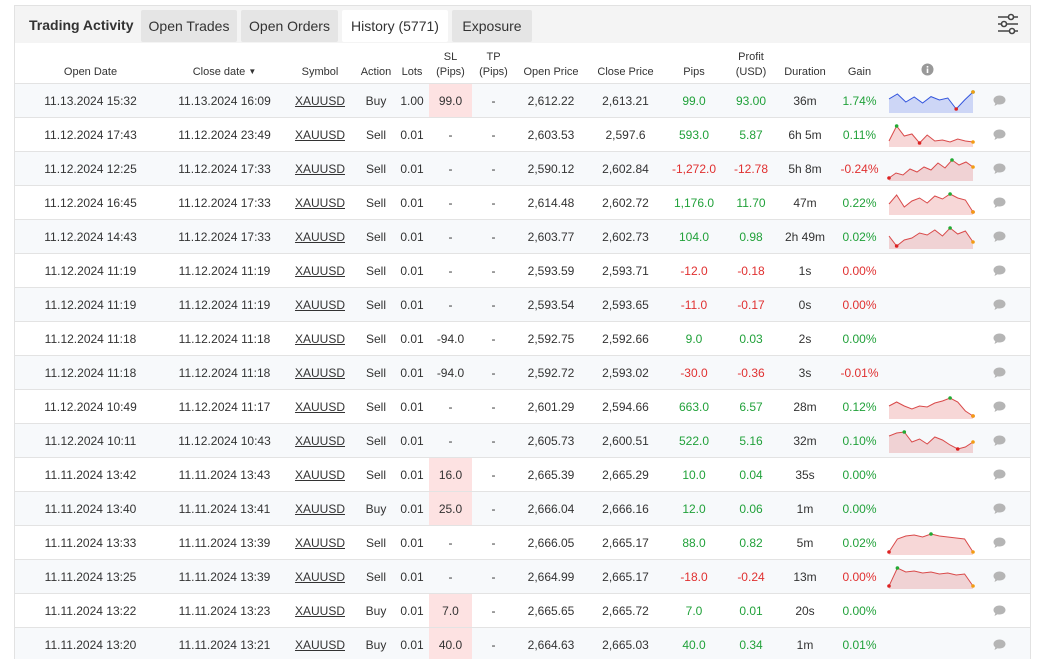 This screenshot has height=659, width=1046. I want to click on col-open-date: Open Date, so click(90, 64).